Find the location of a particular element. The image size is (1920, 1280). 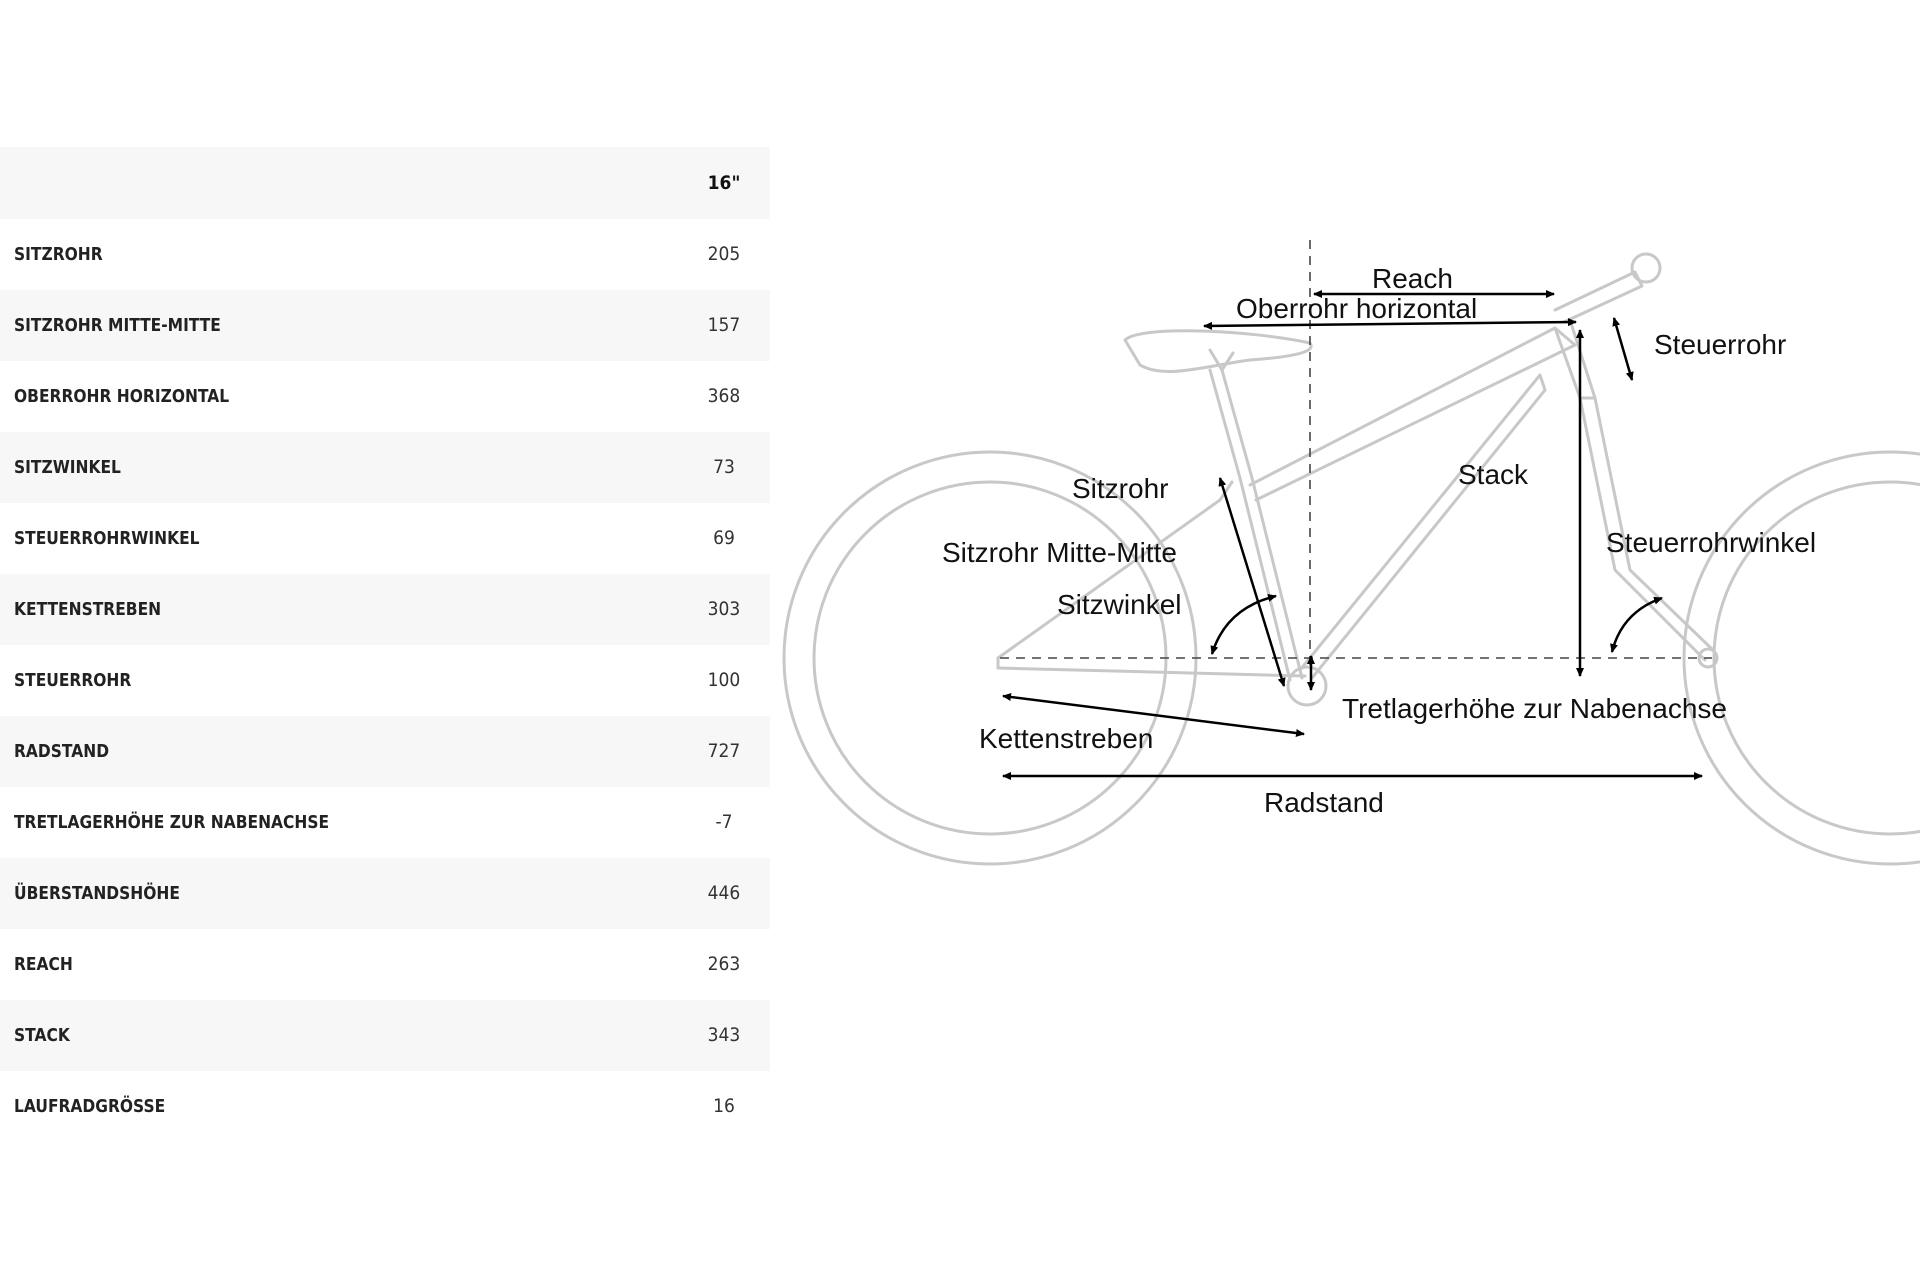

fork-shape is located at coordinates (1646, 529).